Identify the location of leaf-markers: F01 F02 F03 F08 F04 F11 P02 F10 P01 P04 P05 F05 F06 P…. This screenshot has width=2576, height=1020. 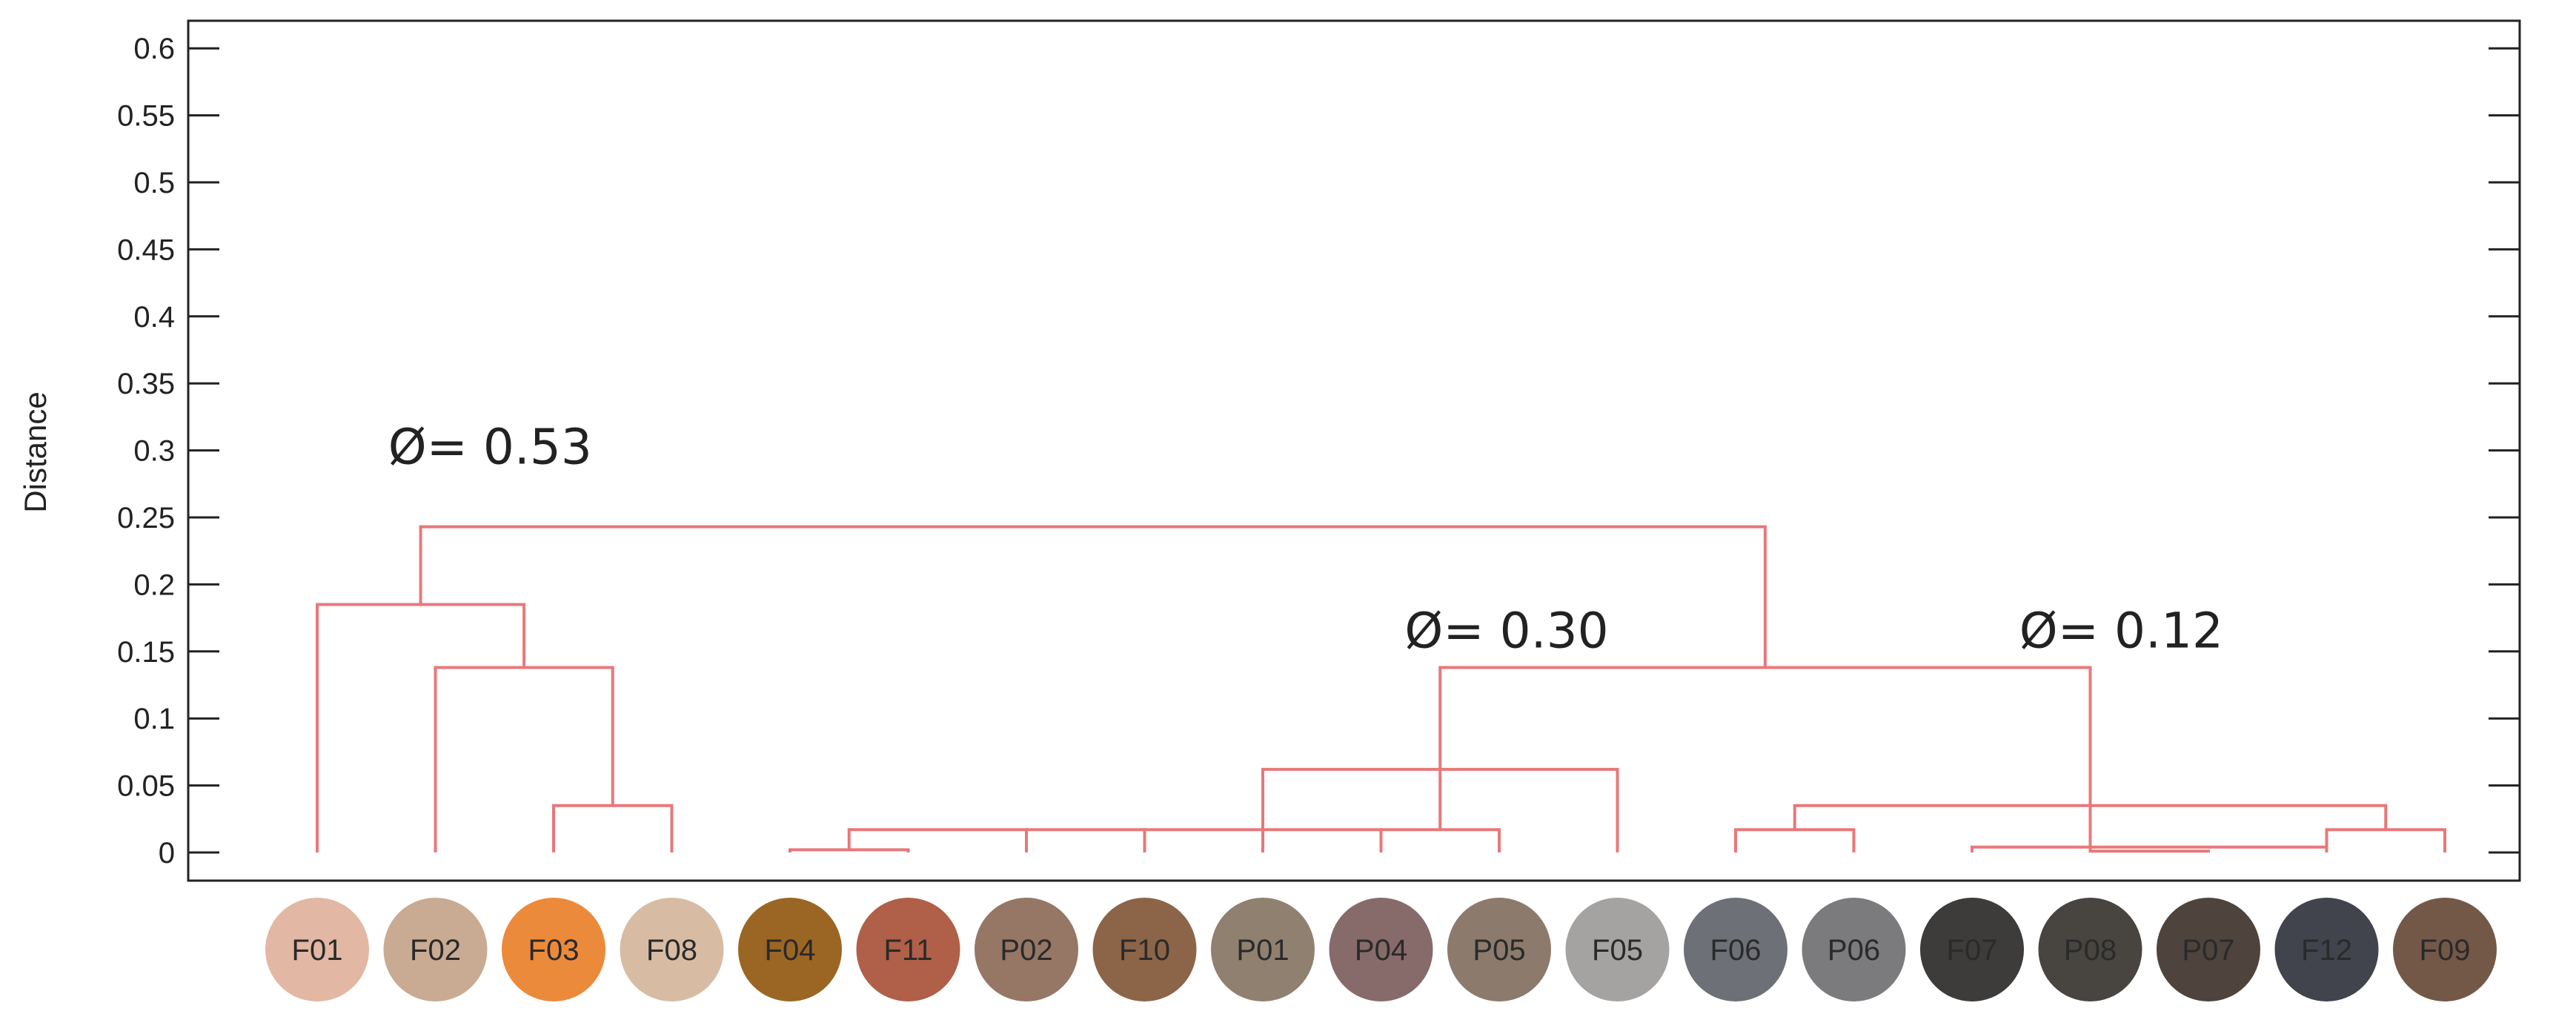
(1381, 949).